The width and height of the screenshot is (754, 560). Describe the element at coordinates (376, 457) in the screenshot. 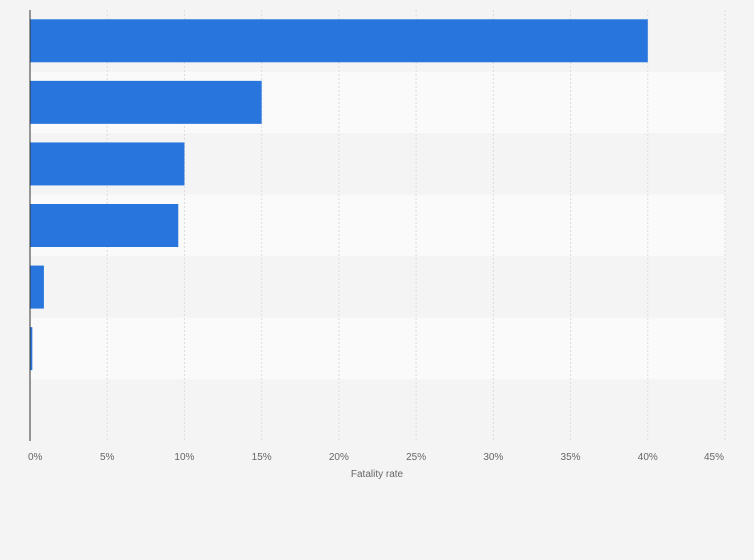

I see `x-tick-labels: 0% 5% 10% 15% 20% 25% 30% 35% 40% 45%` at that location.